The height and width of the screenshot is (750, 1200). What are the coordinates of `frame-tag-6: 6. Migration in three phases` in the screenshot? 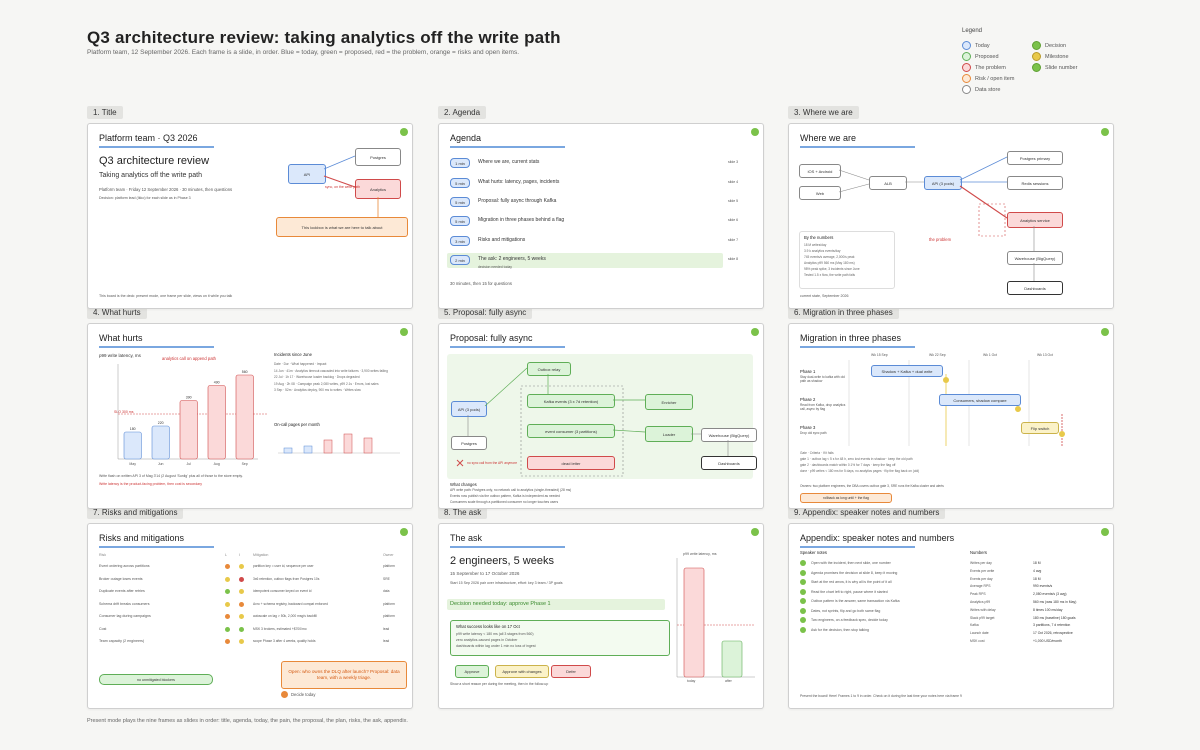 It's located at (843, 312).